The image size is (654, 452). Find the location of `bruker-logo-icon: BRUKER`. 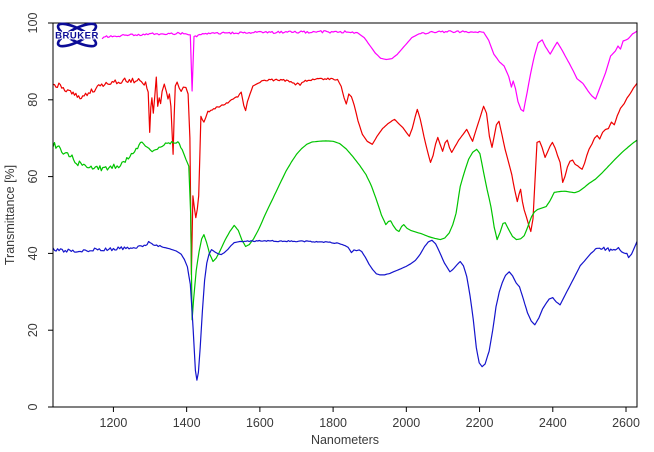

bruker-logo-icon: BRUKER is located at coordinates (76, 35).